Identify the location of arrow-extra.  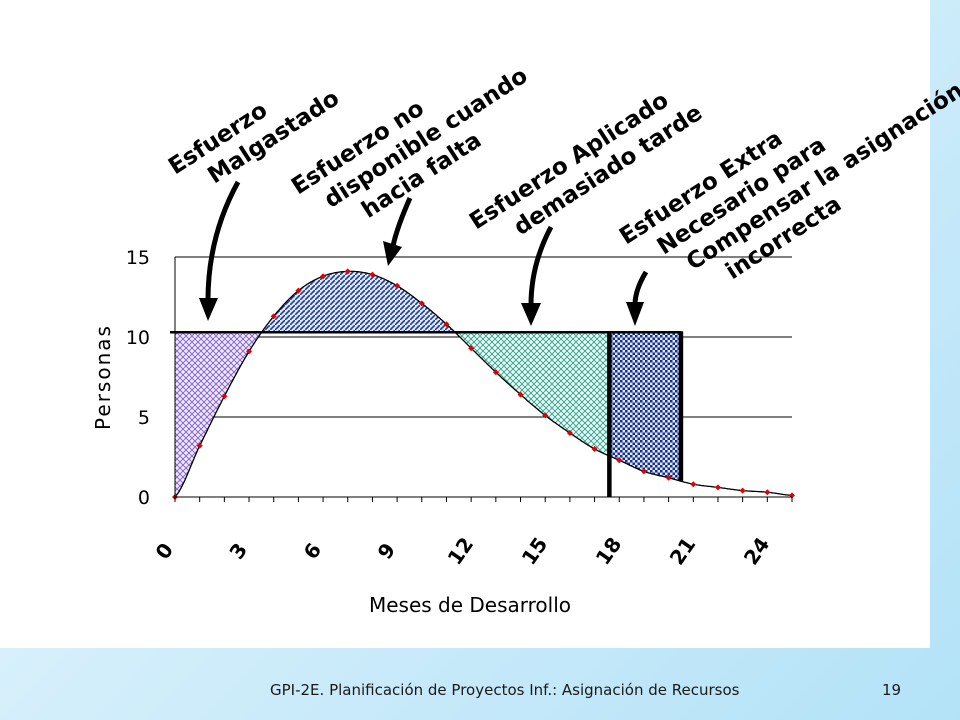
(637, 298).